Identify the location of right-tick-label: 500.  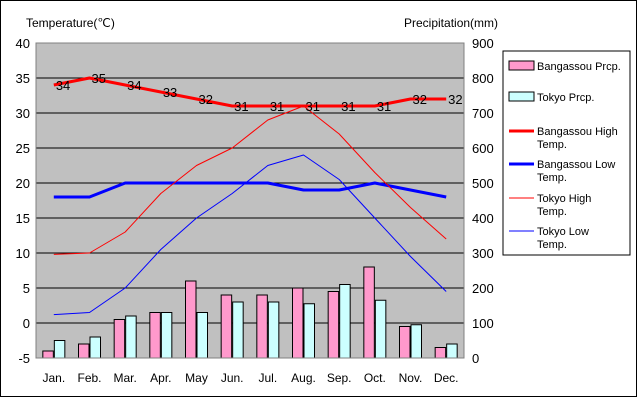
(483, 183).